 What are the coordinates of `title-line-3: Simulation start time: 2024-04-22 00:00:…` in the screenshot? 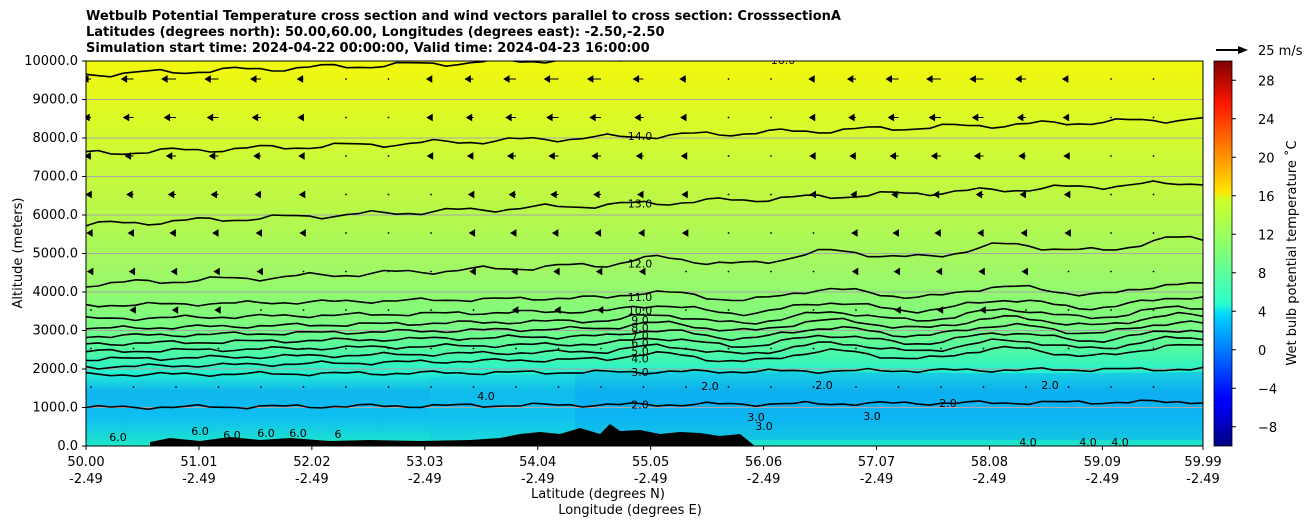 It's located at (368, 48).